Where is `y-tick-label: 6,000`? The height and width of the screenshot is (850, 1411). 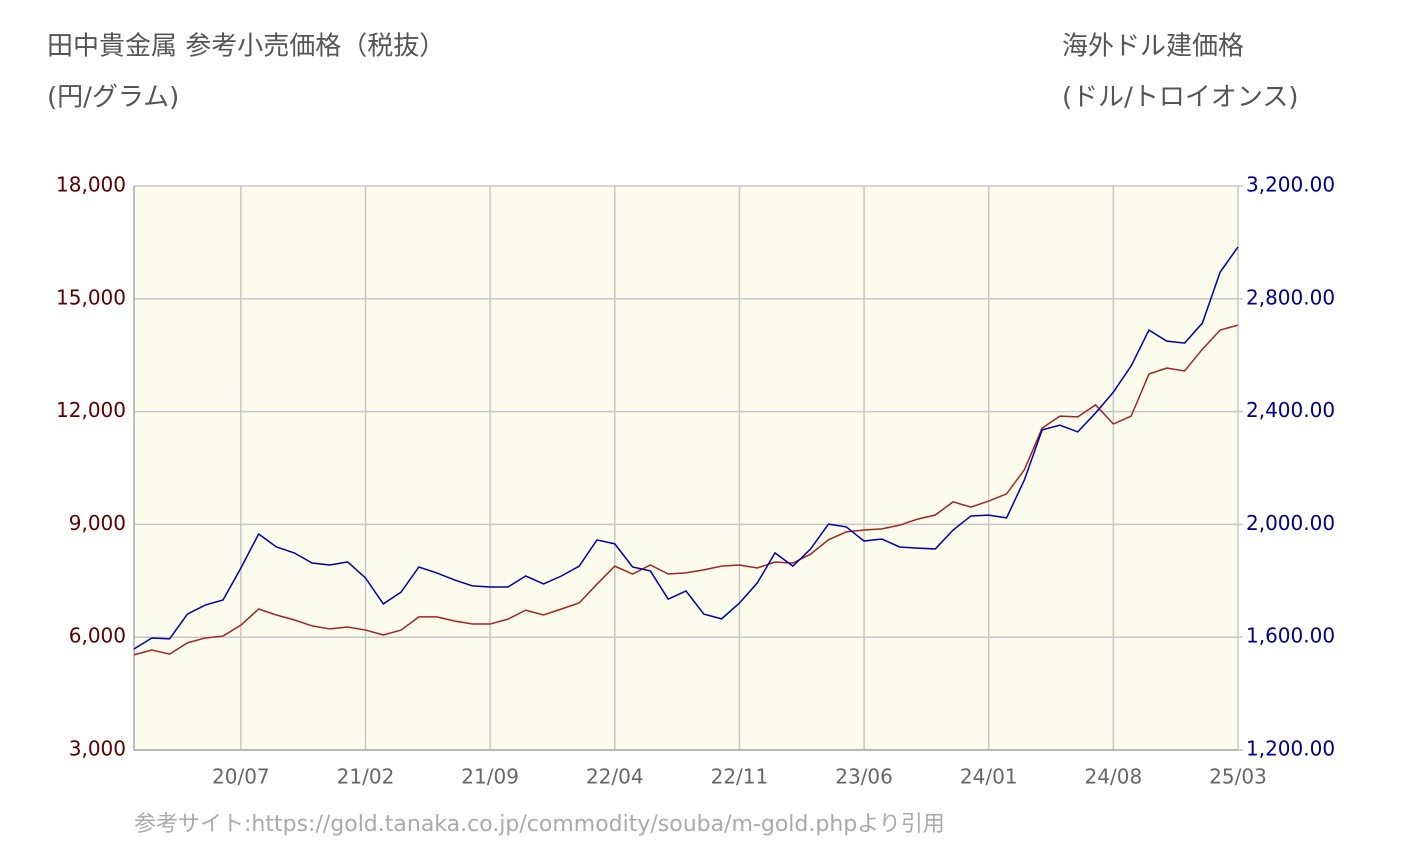 y-tick-label: 6,000 is located at coordinates (97, 636).